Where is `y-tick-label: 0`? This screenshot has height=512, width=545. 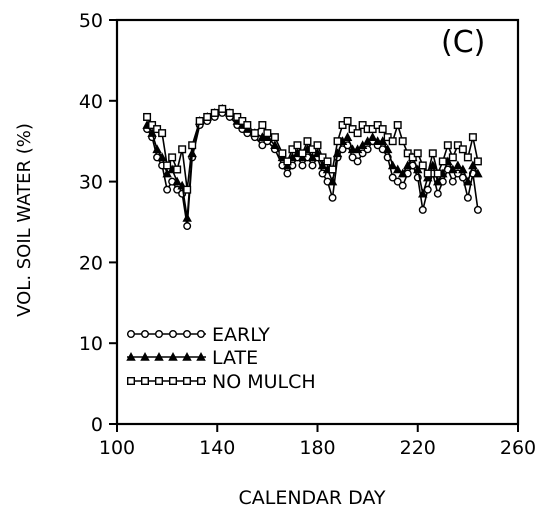
y-tick-label: 0 is located at coordinates (97, 425).